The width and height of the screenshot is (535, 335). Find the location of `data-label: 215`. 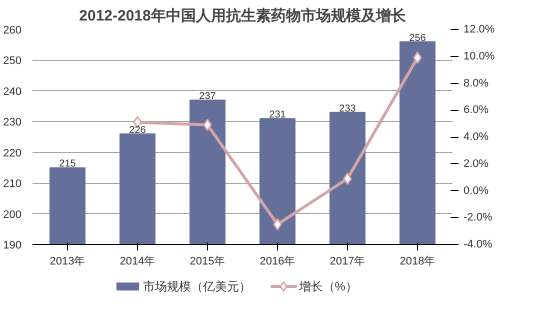

data-label: 215 is located at coordinates (67, 164).